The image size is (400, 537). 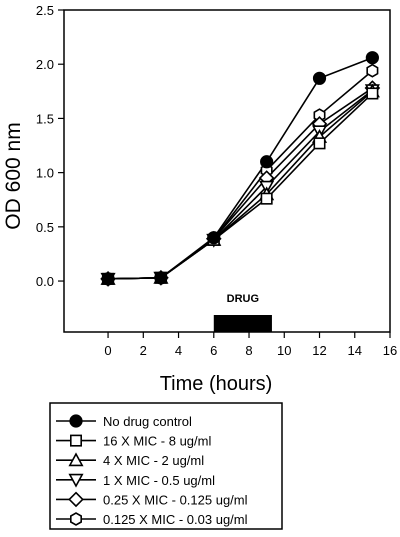 I want to click on drug-label: DRUG, so click(x=243, y=299).